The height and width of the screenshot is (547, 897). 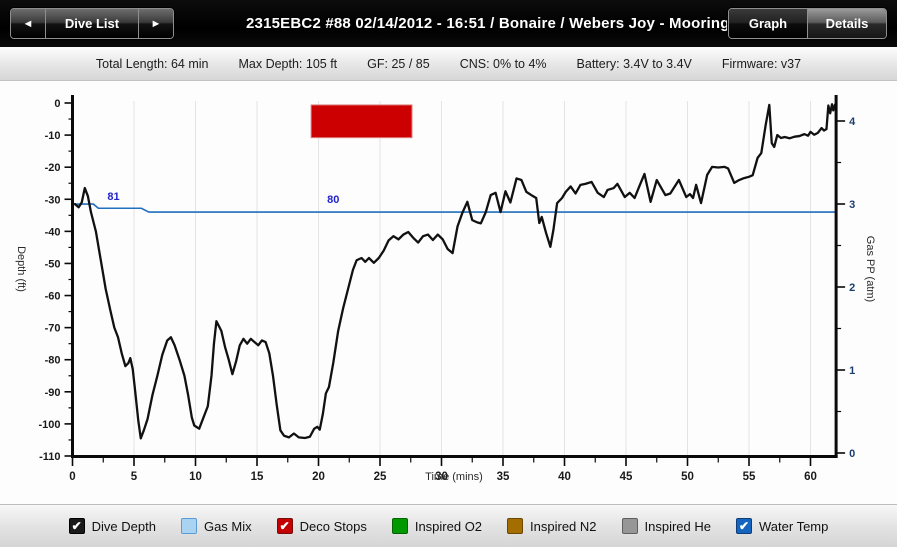 What do you see at coordinates (629, 526) in the screenshot?
I see `inspired-he-checkbox` at bounding box center [629, 526].